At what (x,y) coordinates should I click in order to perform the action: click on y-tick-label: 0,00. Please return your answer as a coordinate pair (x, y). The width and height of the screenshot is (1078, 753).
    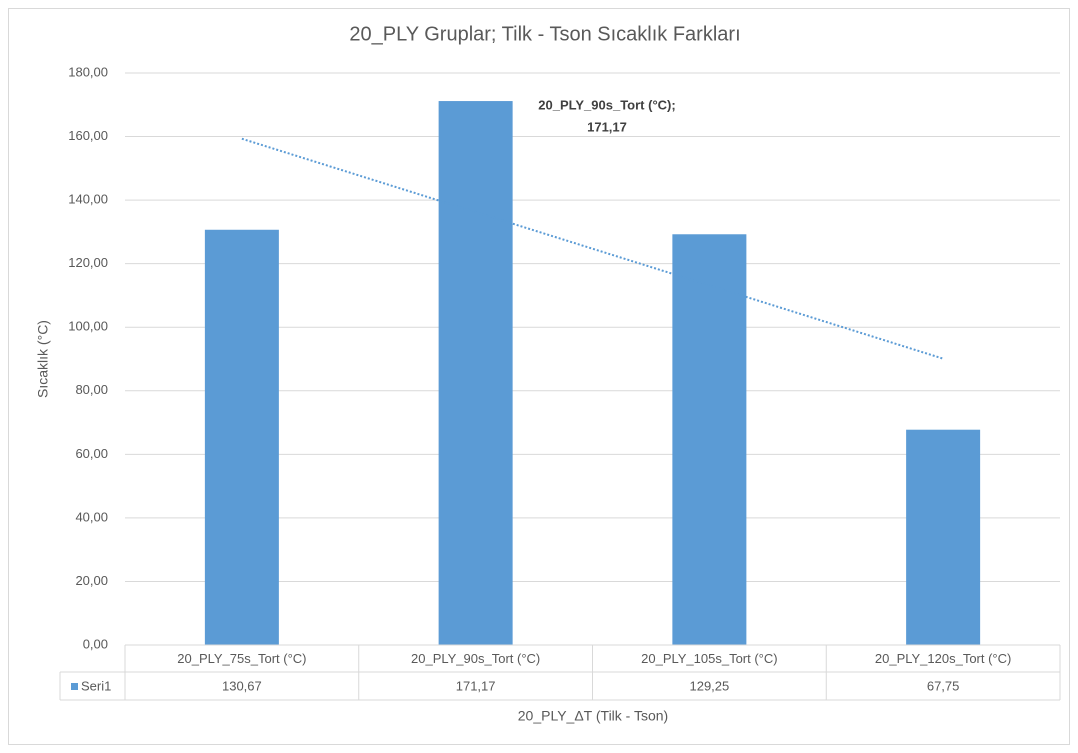
    Looking at the image, I should click on (95, 643).